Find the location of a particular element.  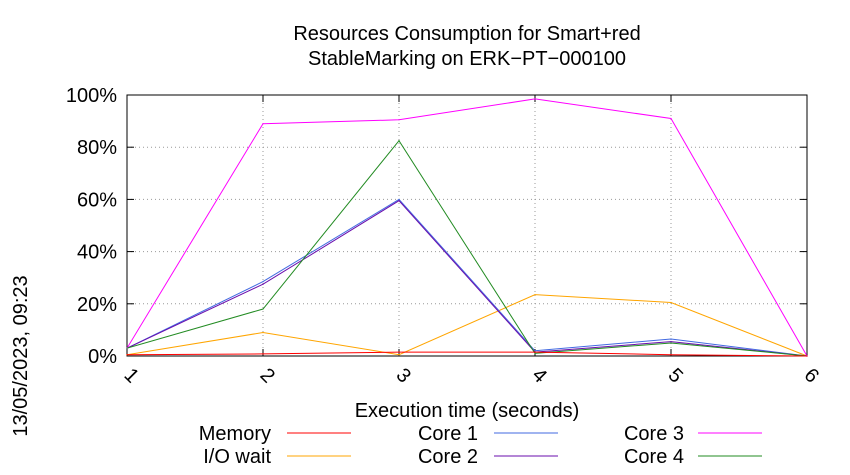

chart-title-line1: Resources Consumption for Smart+red is located at coordinates (466, 34).